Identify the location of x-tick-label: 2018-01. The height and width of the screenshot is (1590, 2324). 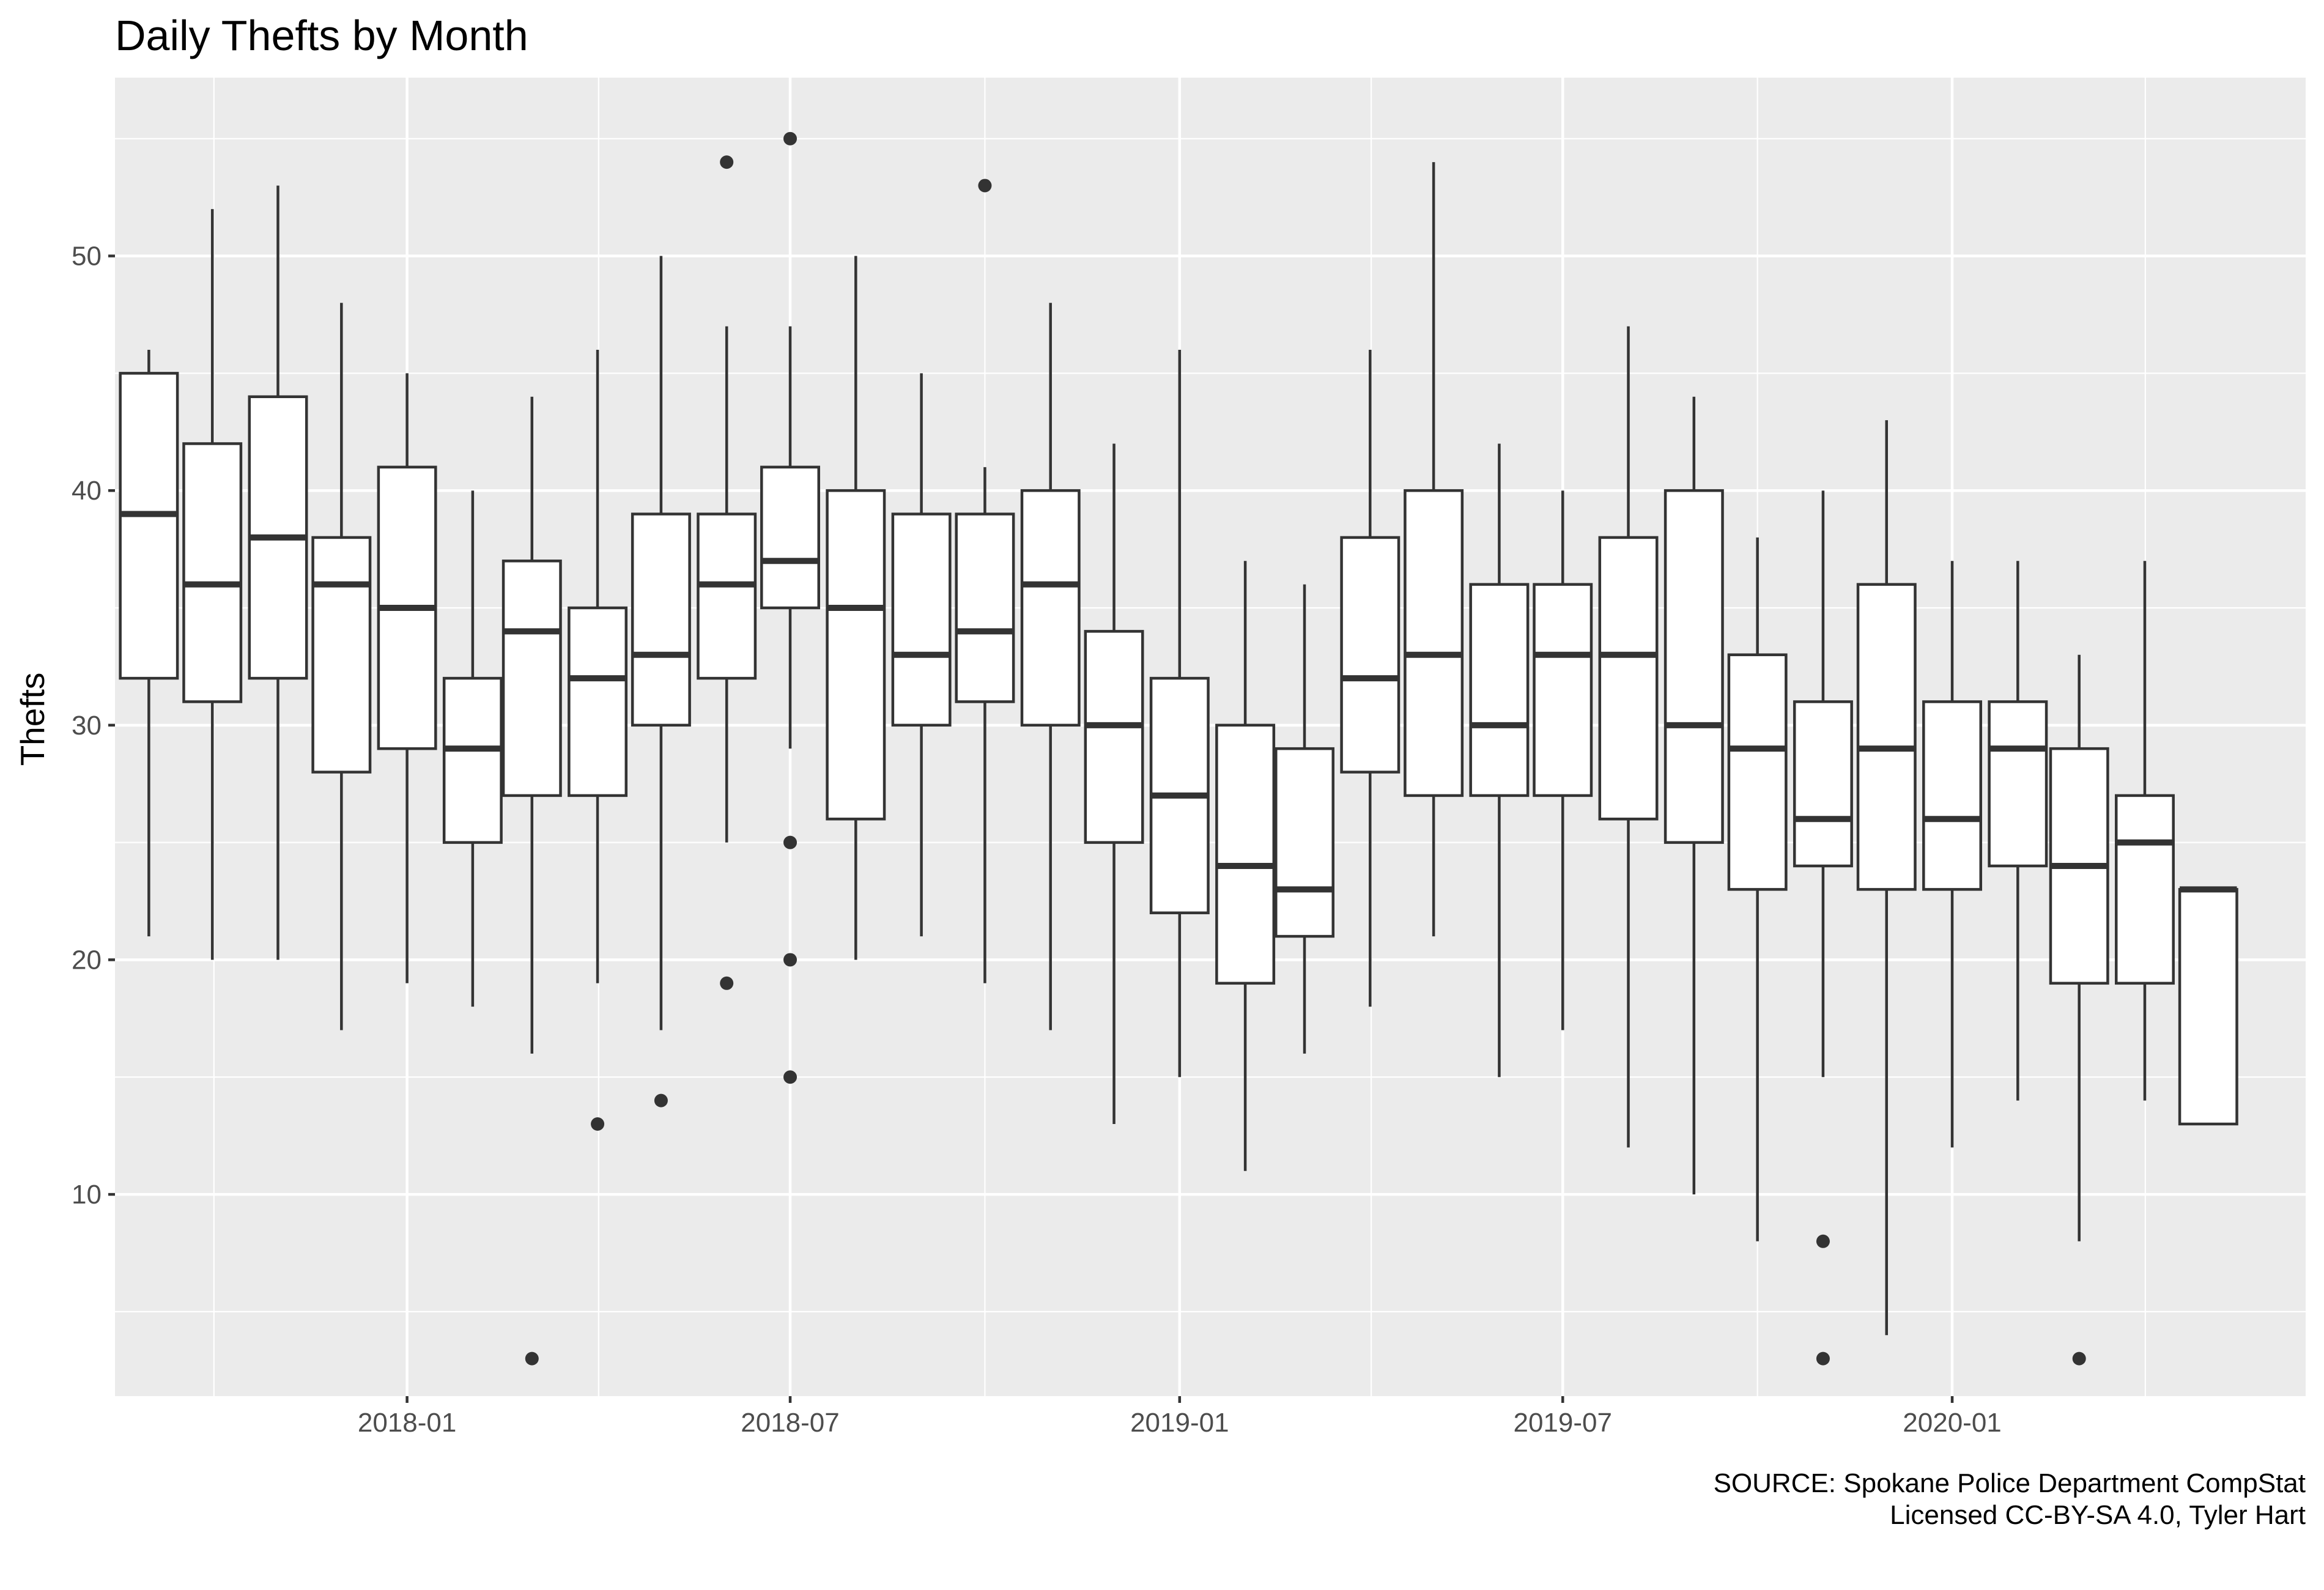
(407, 1423).